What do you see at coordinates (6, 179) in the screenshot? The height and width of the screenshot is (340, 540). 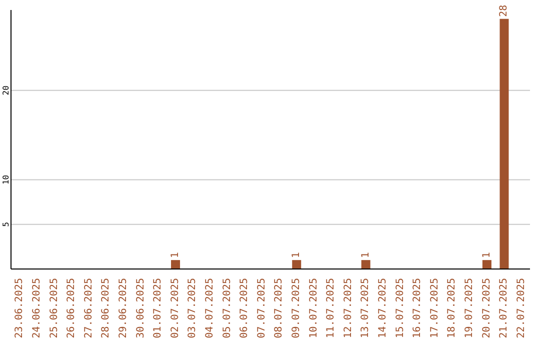 I see `y-tick-label: 10` at bounding box center [6, 179].